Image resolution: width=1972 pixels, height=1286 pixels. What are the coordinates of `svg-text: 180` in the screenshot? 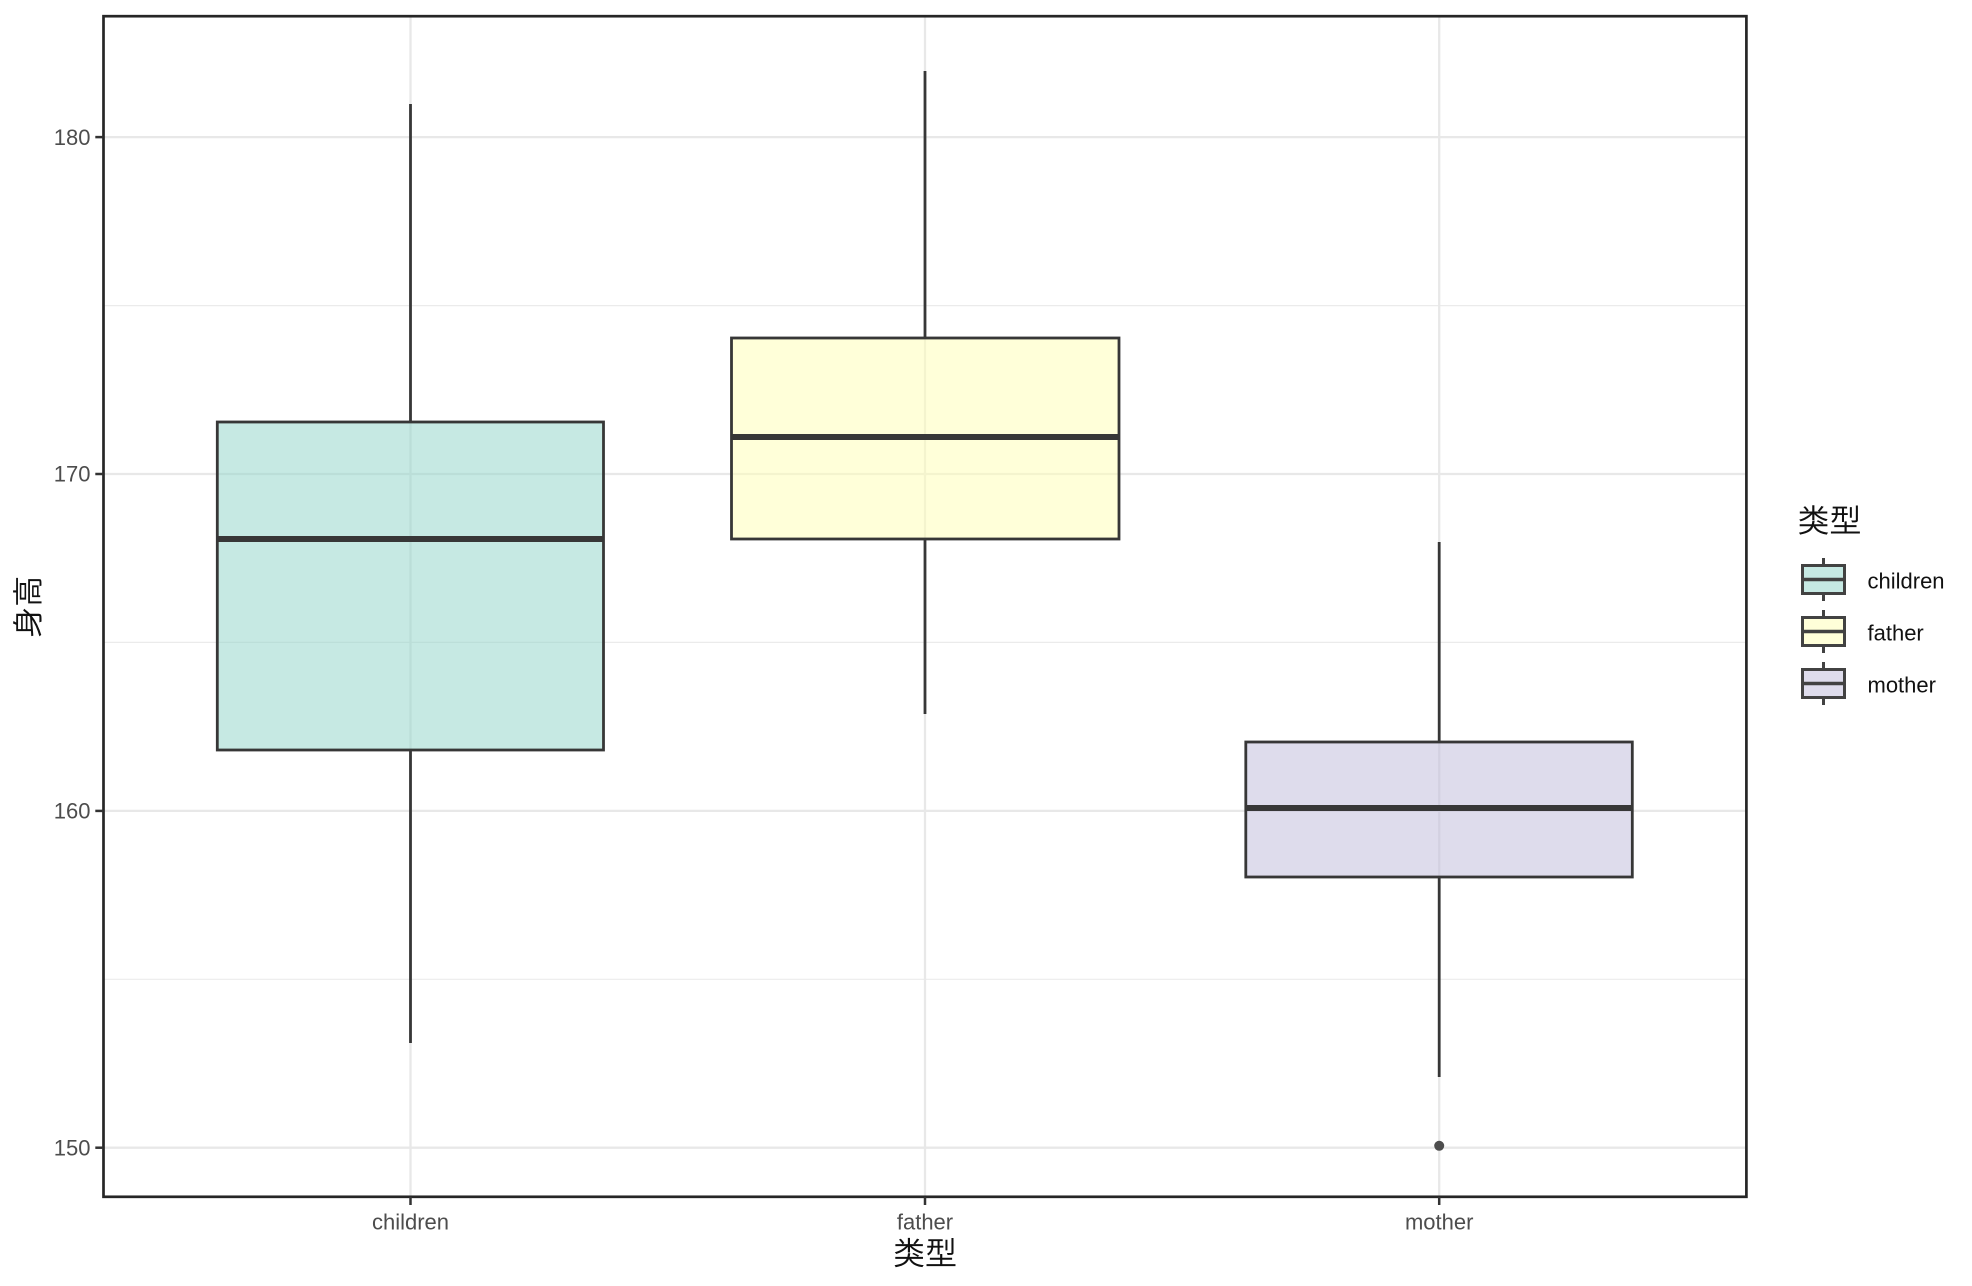 It's located at (72, 137).